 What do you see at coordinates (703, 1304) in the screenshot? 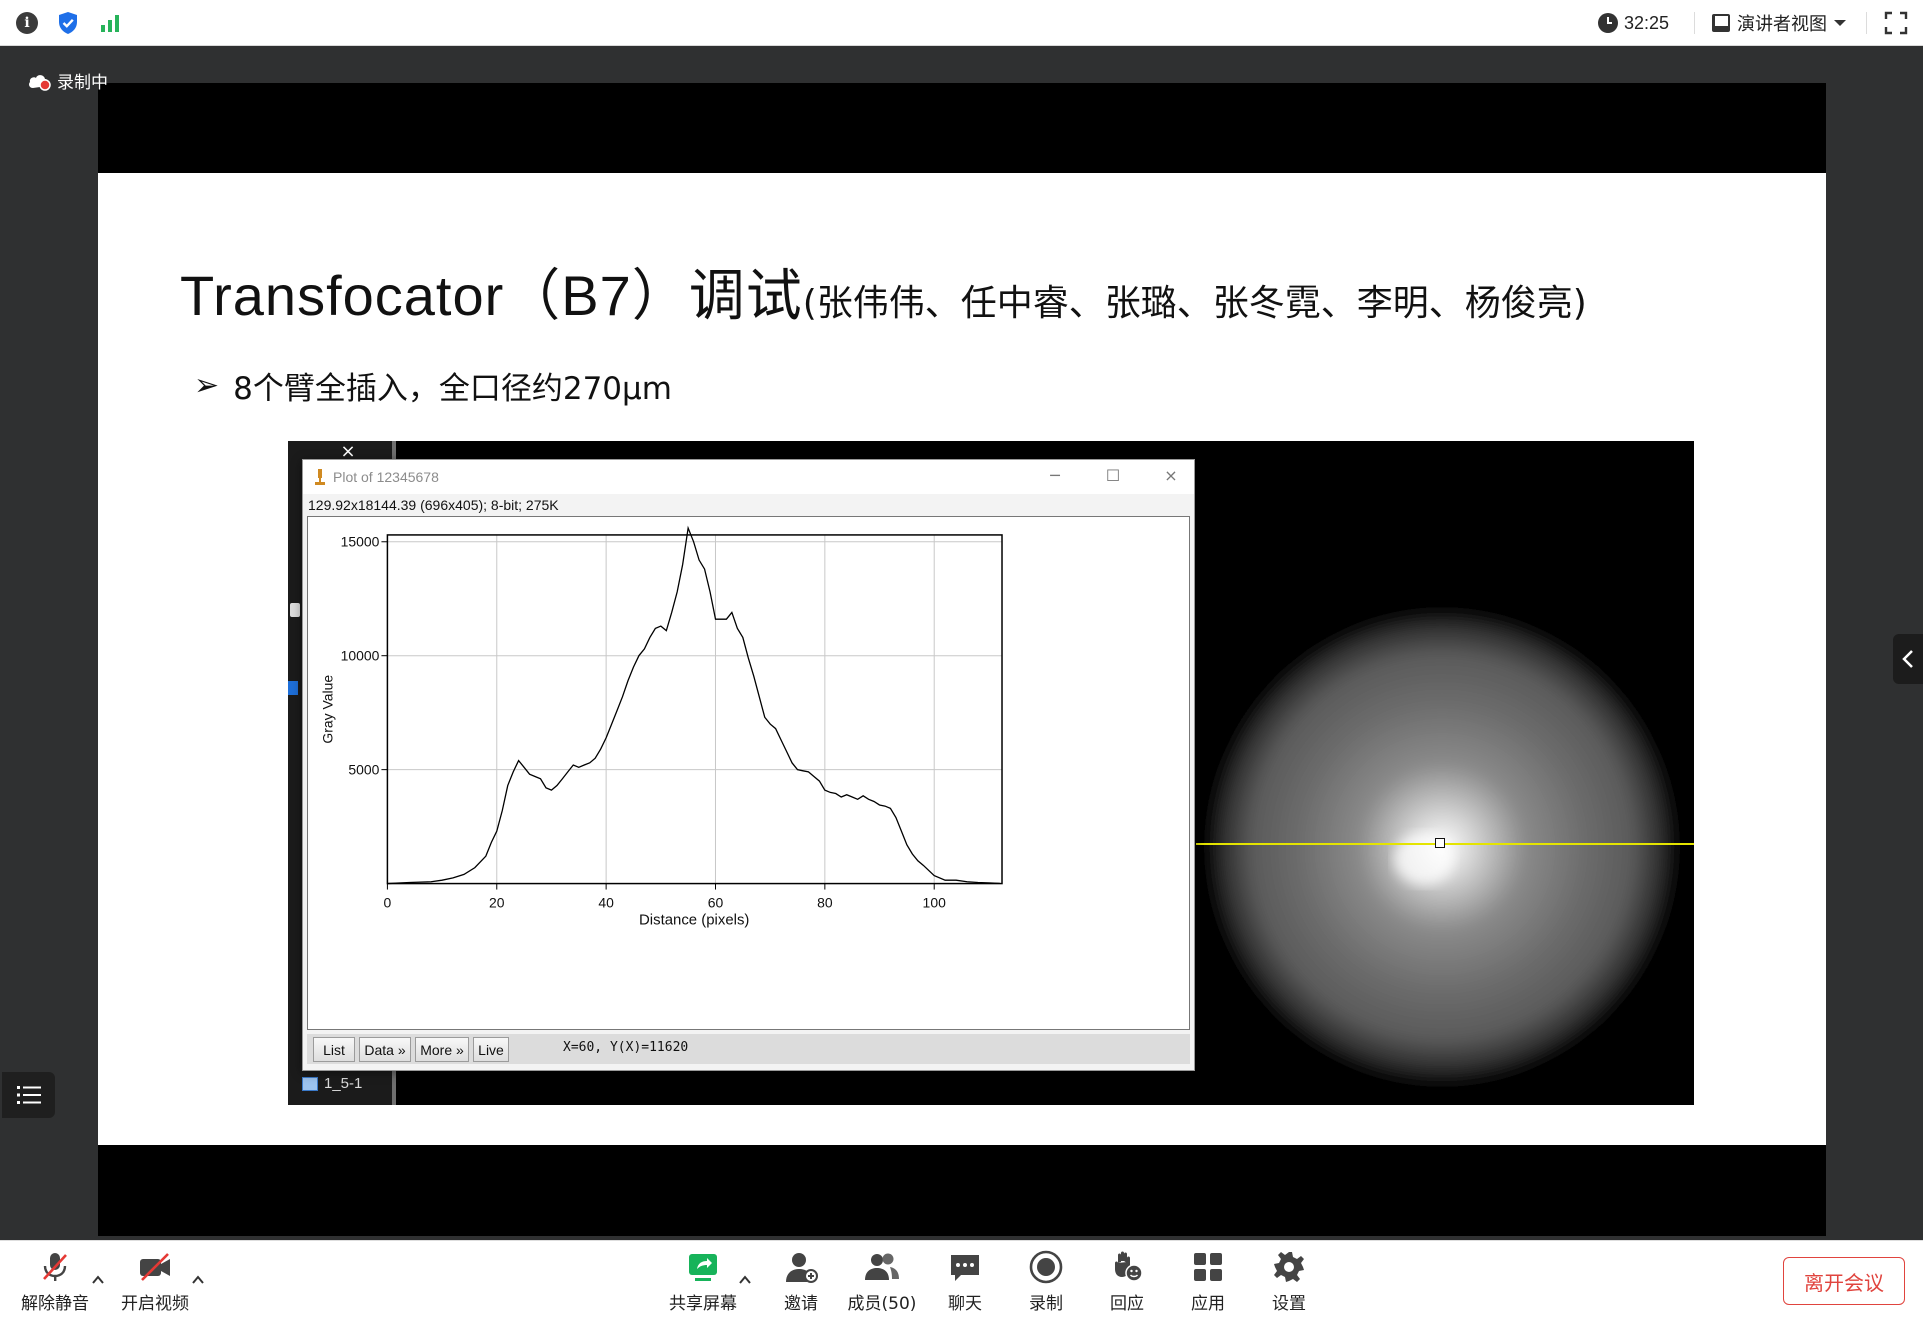
I see `share-screen-label: 共享屏幕` at bounding box center [703, 1304].